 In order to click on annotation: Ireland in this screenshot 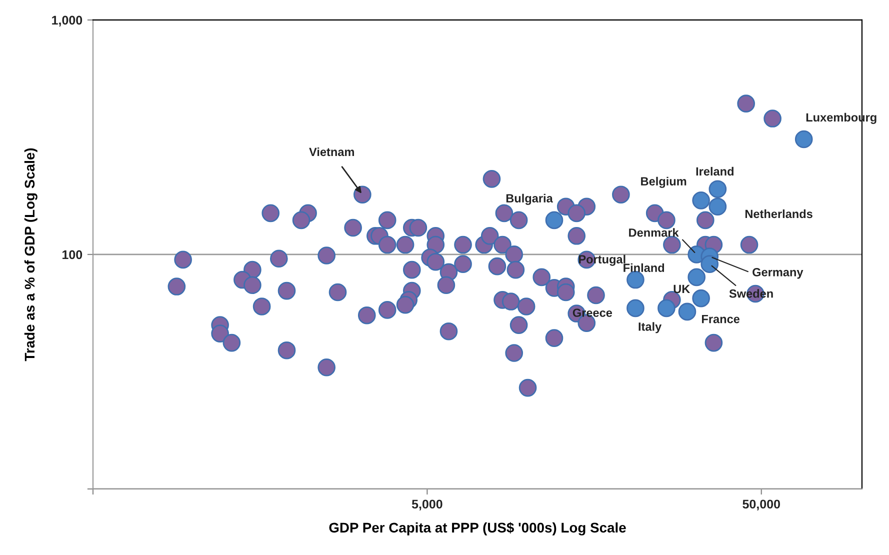, I will do `click(715, 171)`.